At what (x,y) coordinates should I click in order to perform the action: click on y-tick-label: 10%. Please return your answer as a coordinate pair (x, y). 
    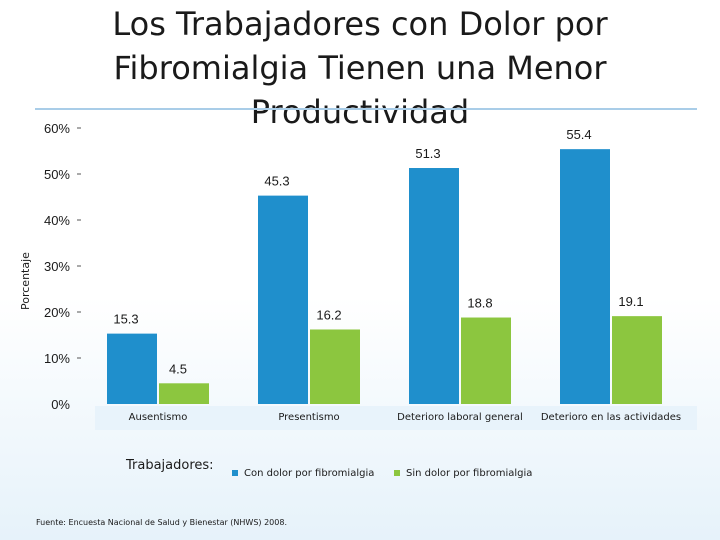
    Looking at the image, I should click on (57, 358).